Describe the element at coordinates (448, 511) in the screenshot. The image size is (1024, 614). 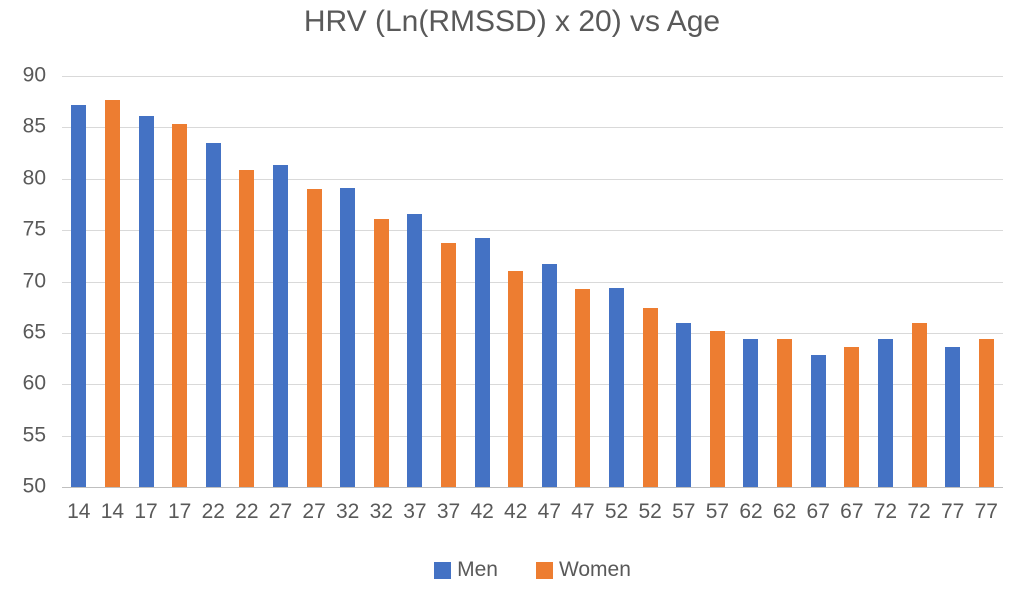
I see `x-tick-label-women-37: 37` at that location.